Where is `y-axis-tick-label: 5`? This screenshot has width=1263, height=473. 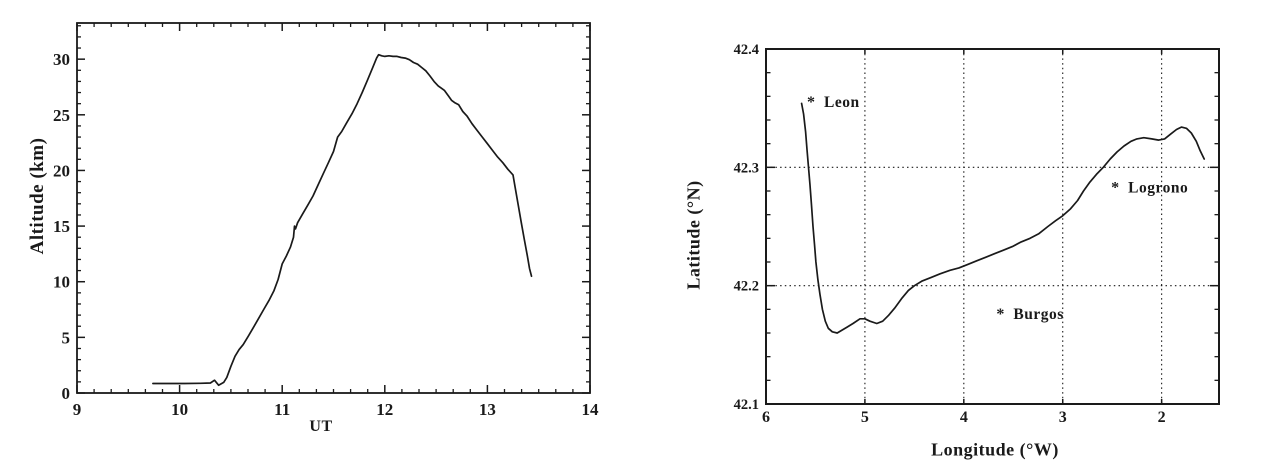
y-axis-tick-label: 5 is located at coordinates (66, 337).